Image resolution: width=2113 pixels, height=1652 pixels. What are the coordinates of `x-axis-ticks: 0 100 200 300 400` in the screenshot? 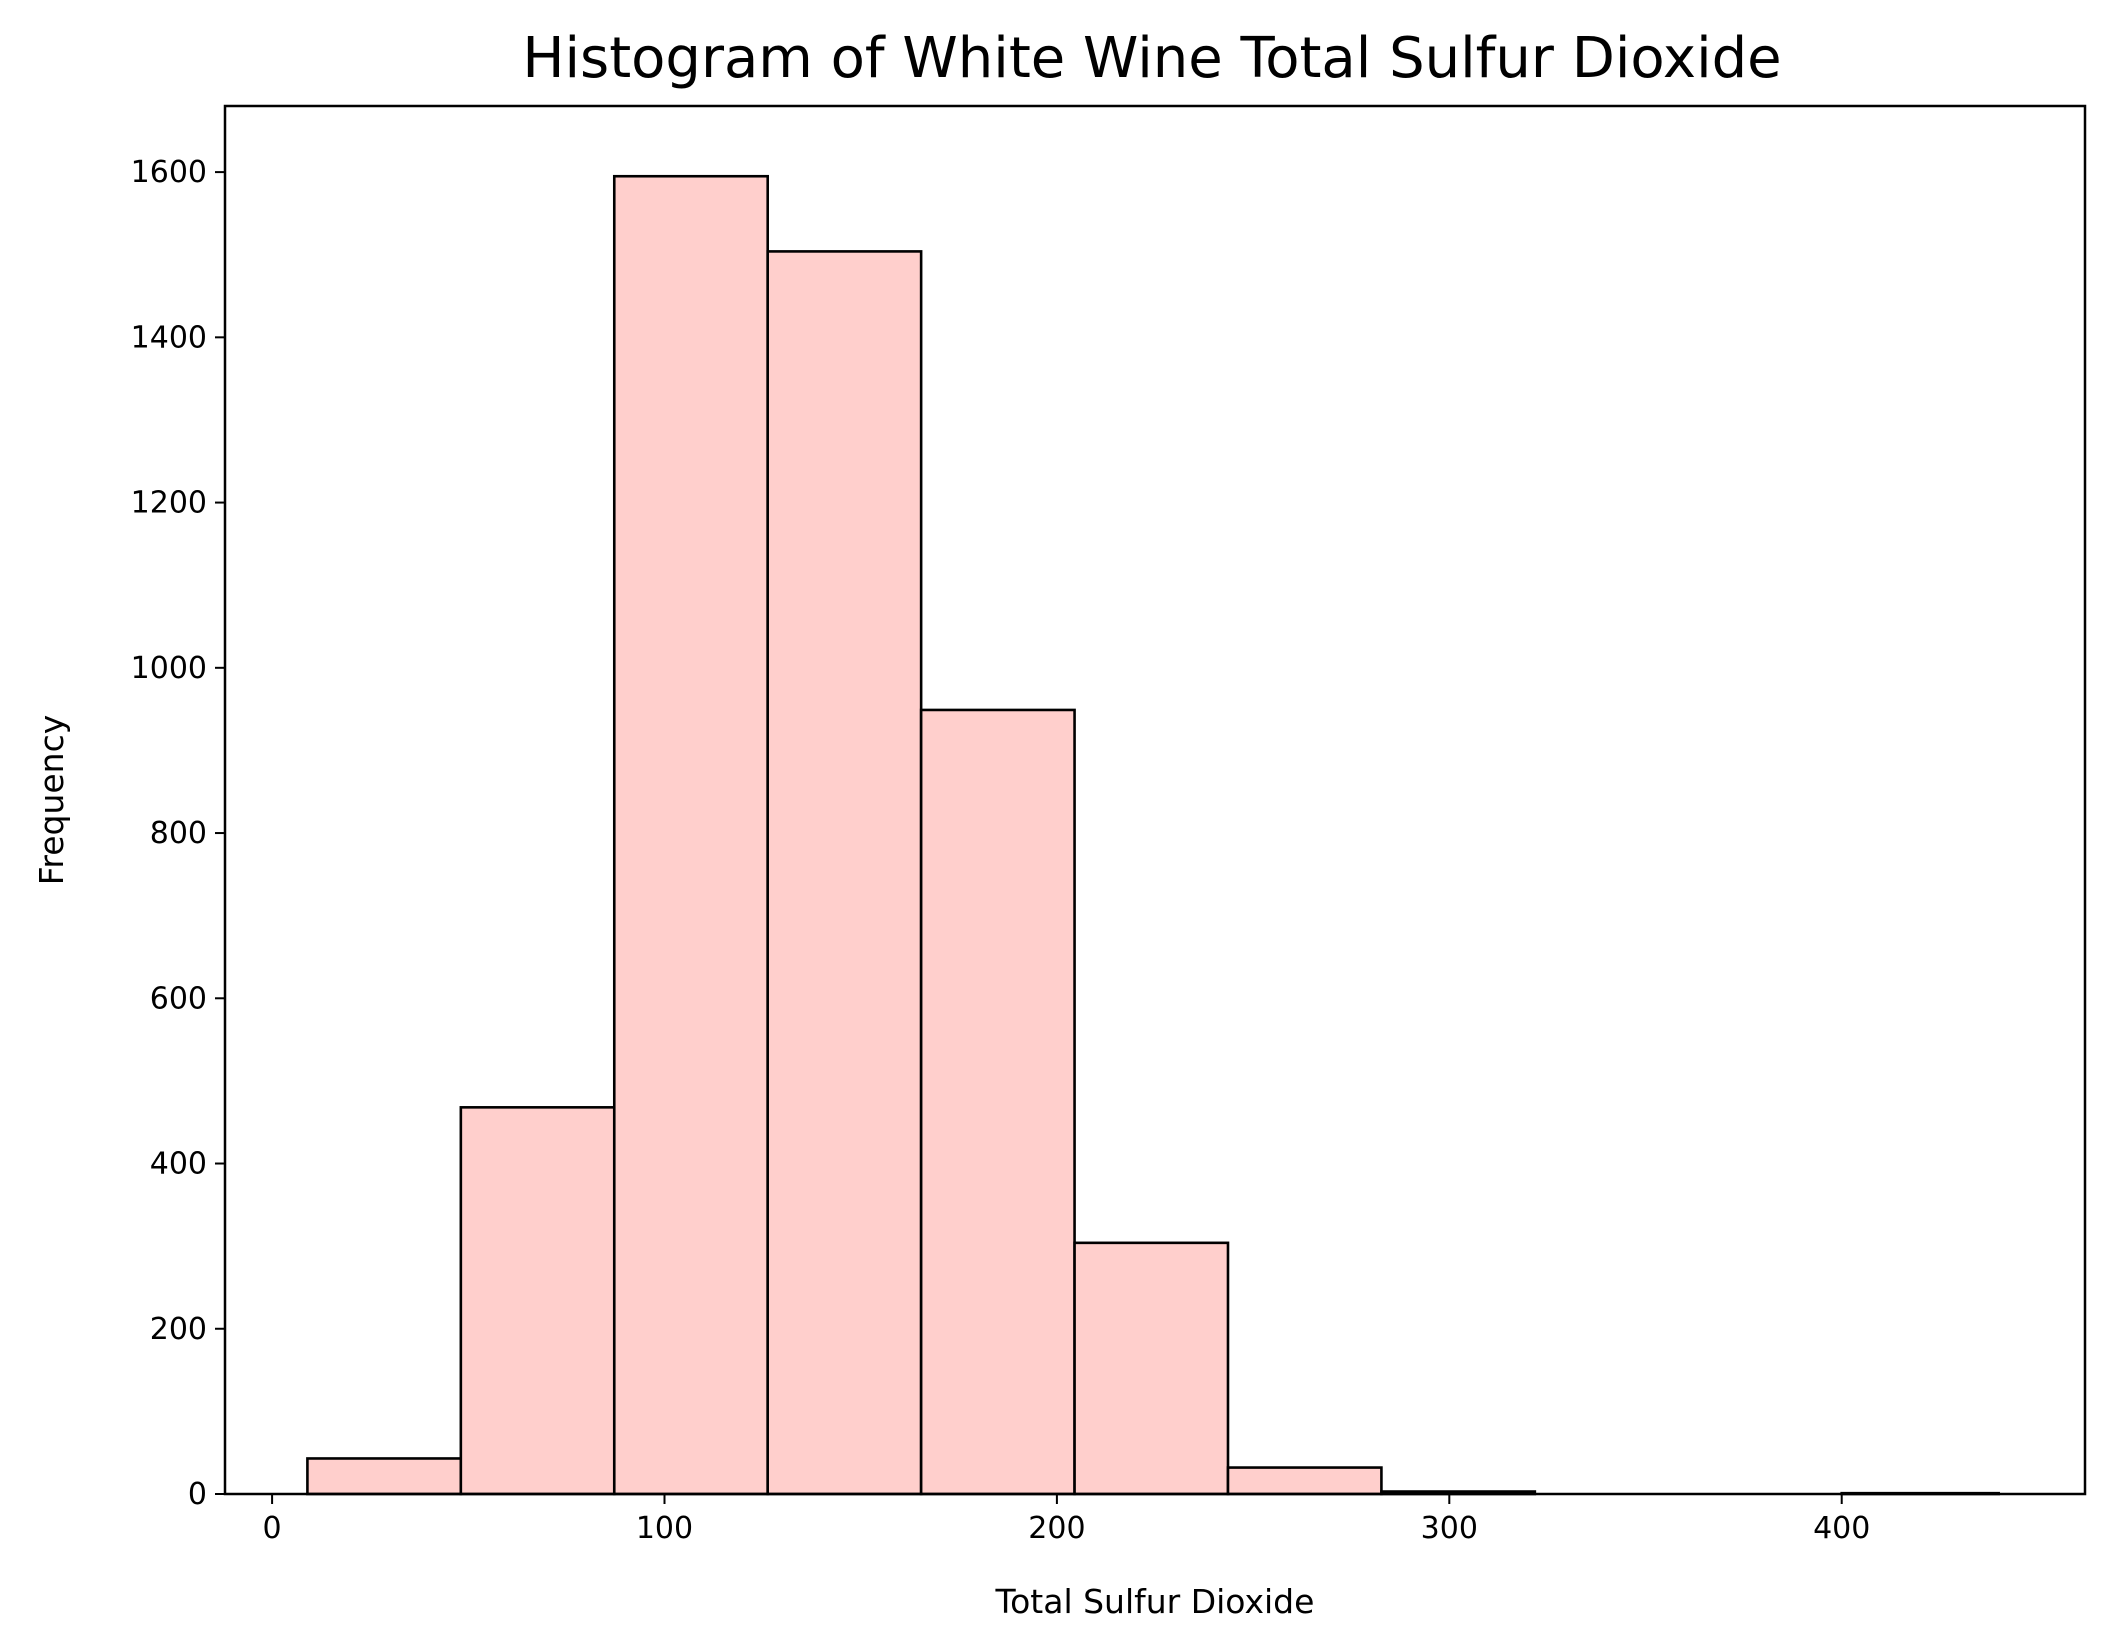 It's located at (1066, 1520).